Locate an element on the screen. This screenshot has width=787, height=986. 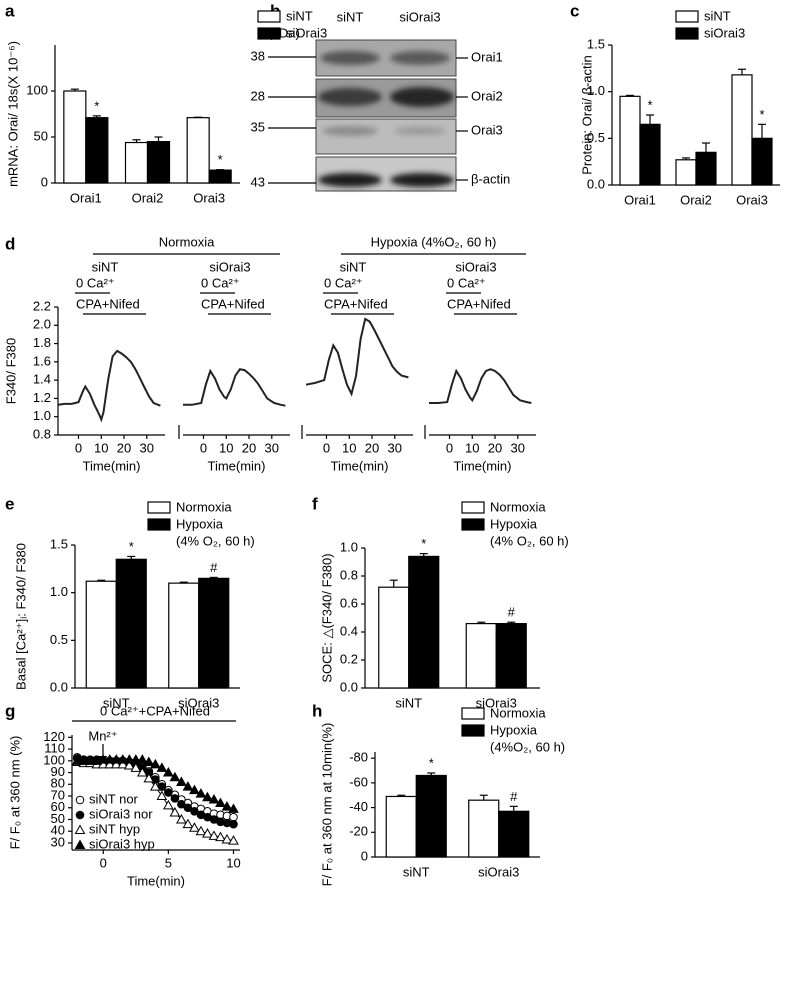
trace-name: siNT is located at coordinates (353, 266).